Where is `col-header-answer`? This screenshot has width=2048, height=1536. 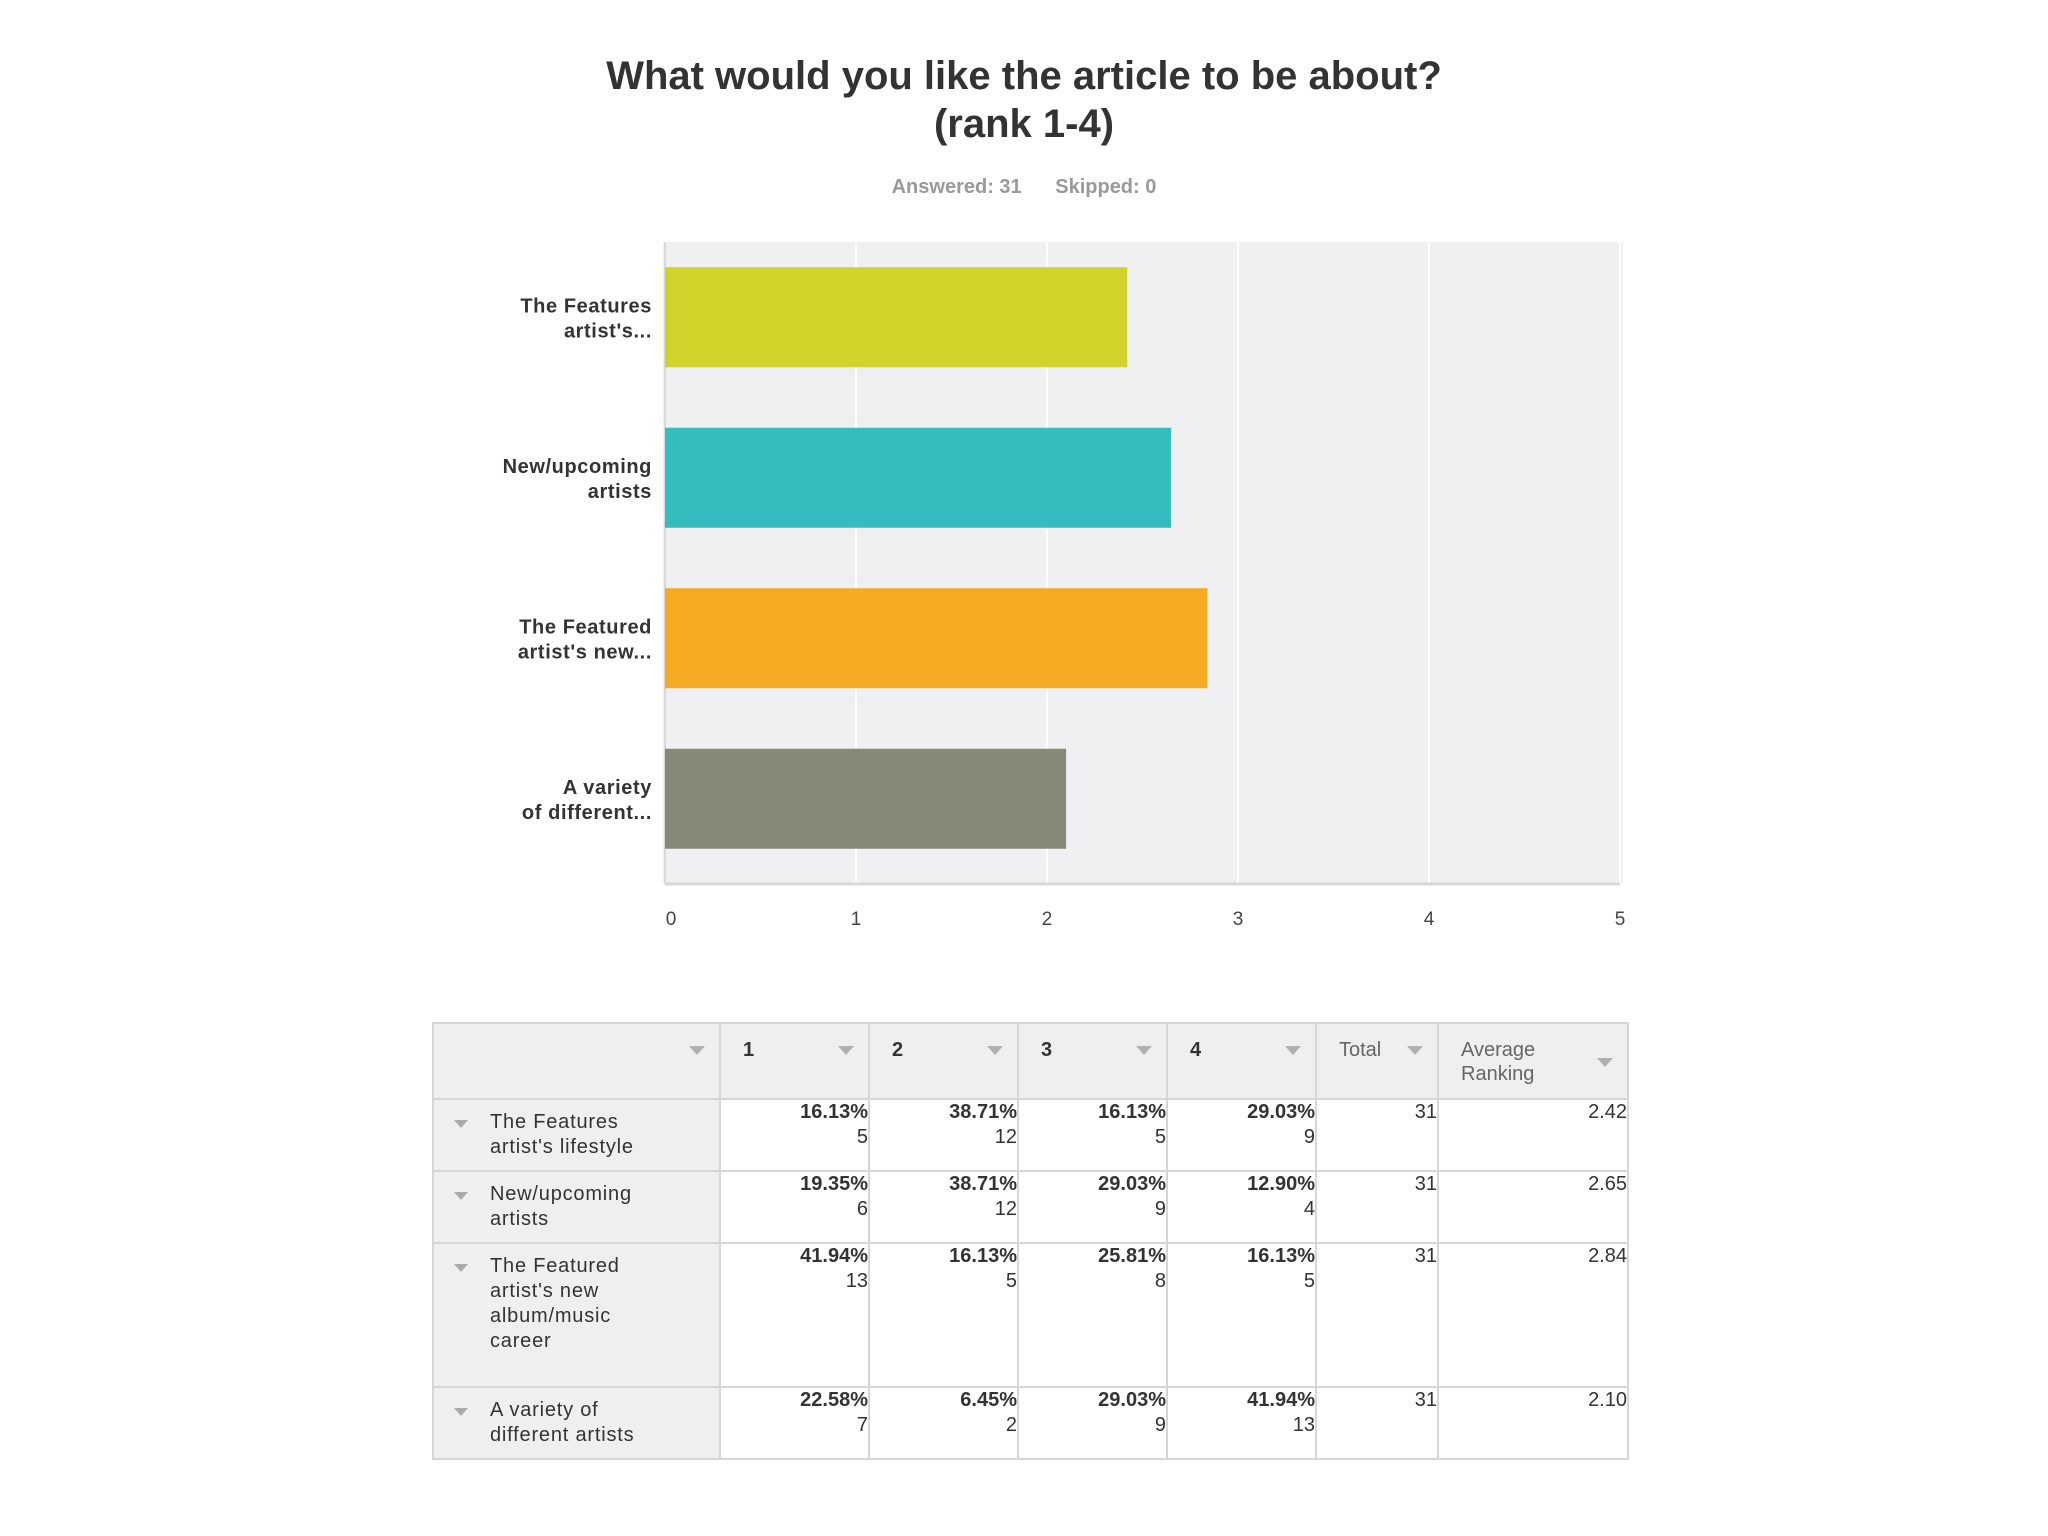 col-header-answer is located at coordinates (576, 1061).